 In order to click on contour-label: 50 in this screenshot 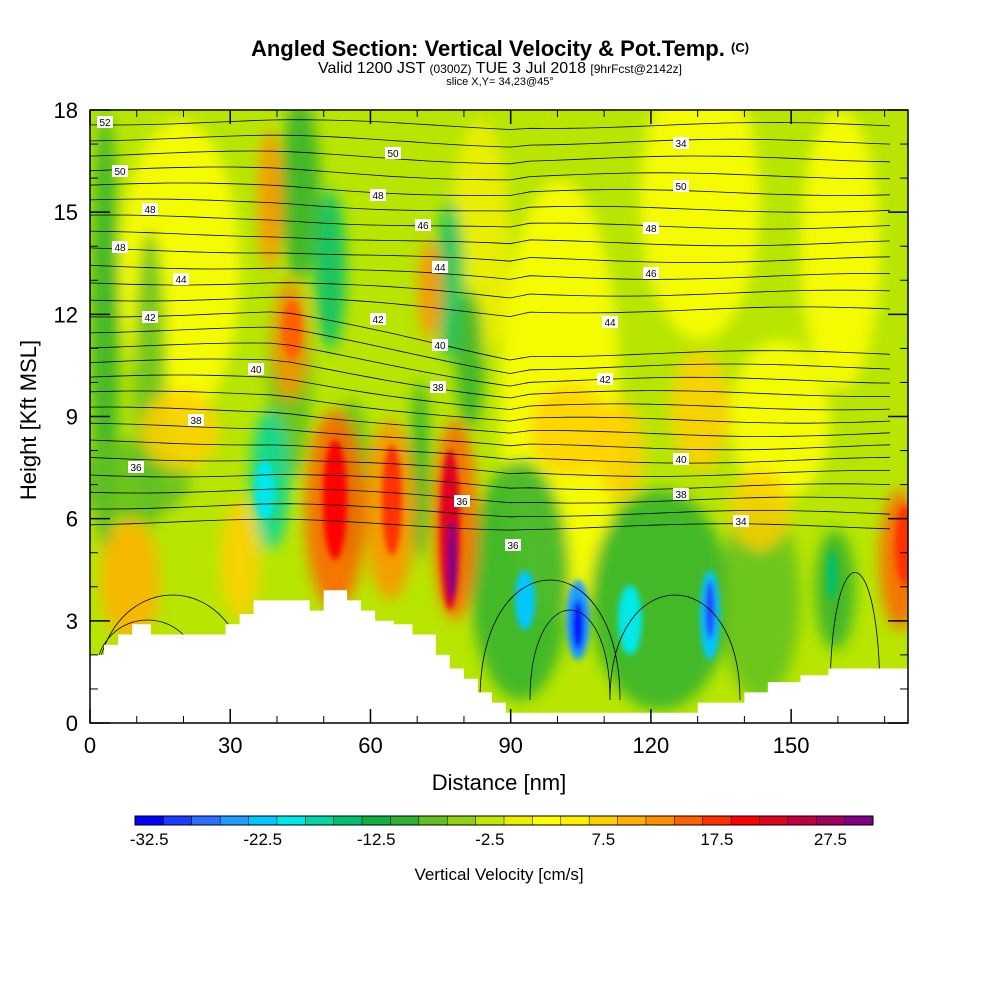, I will do `click(393, 154)`.